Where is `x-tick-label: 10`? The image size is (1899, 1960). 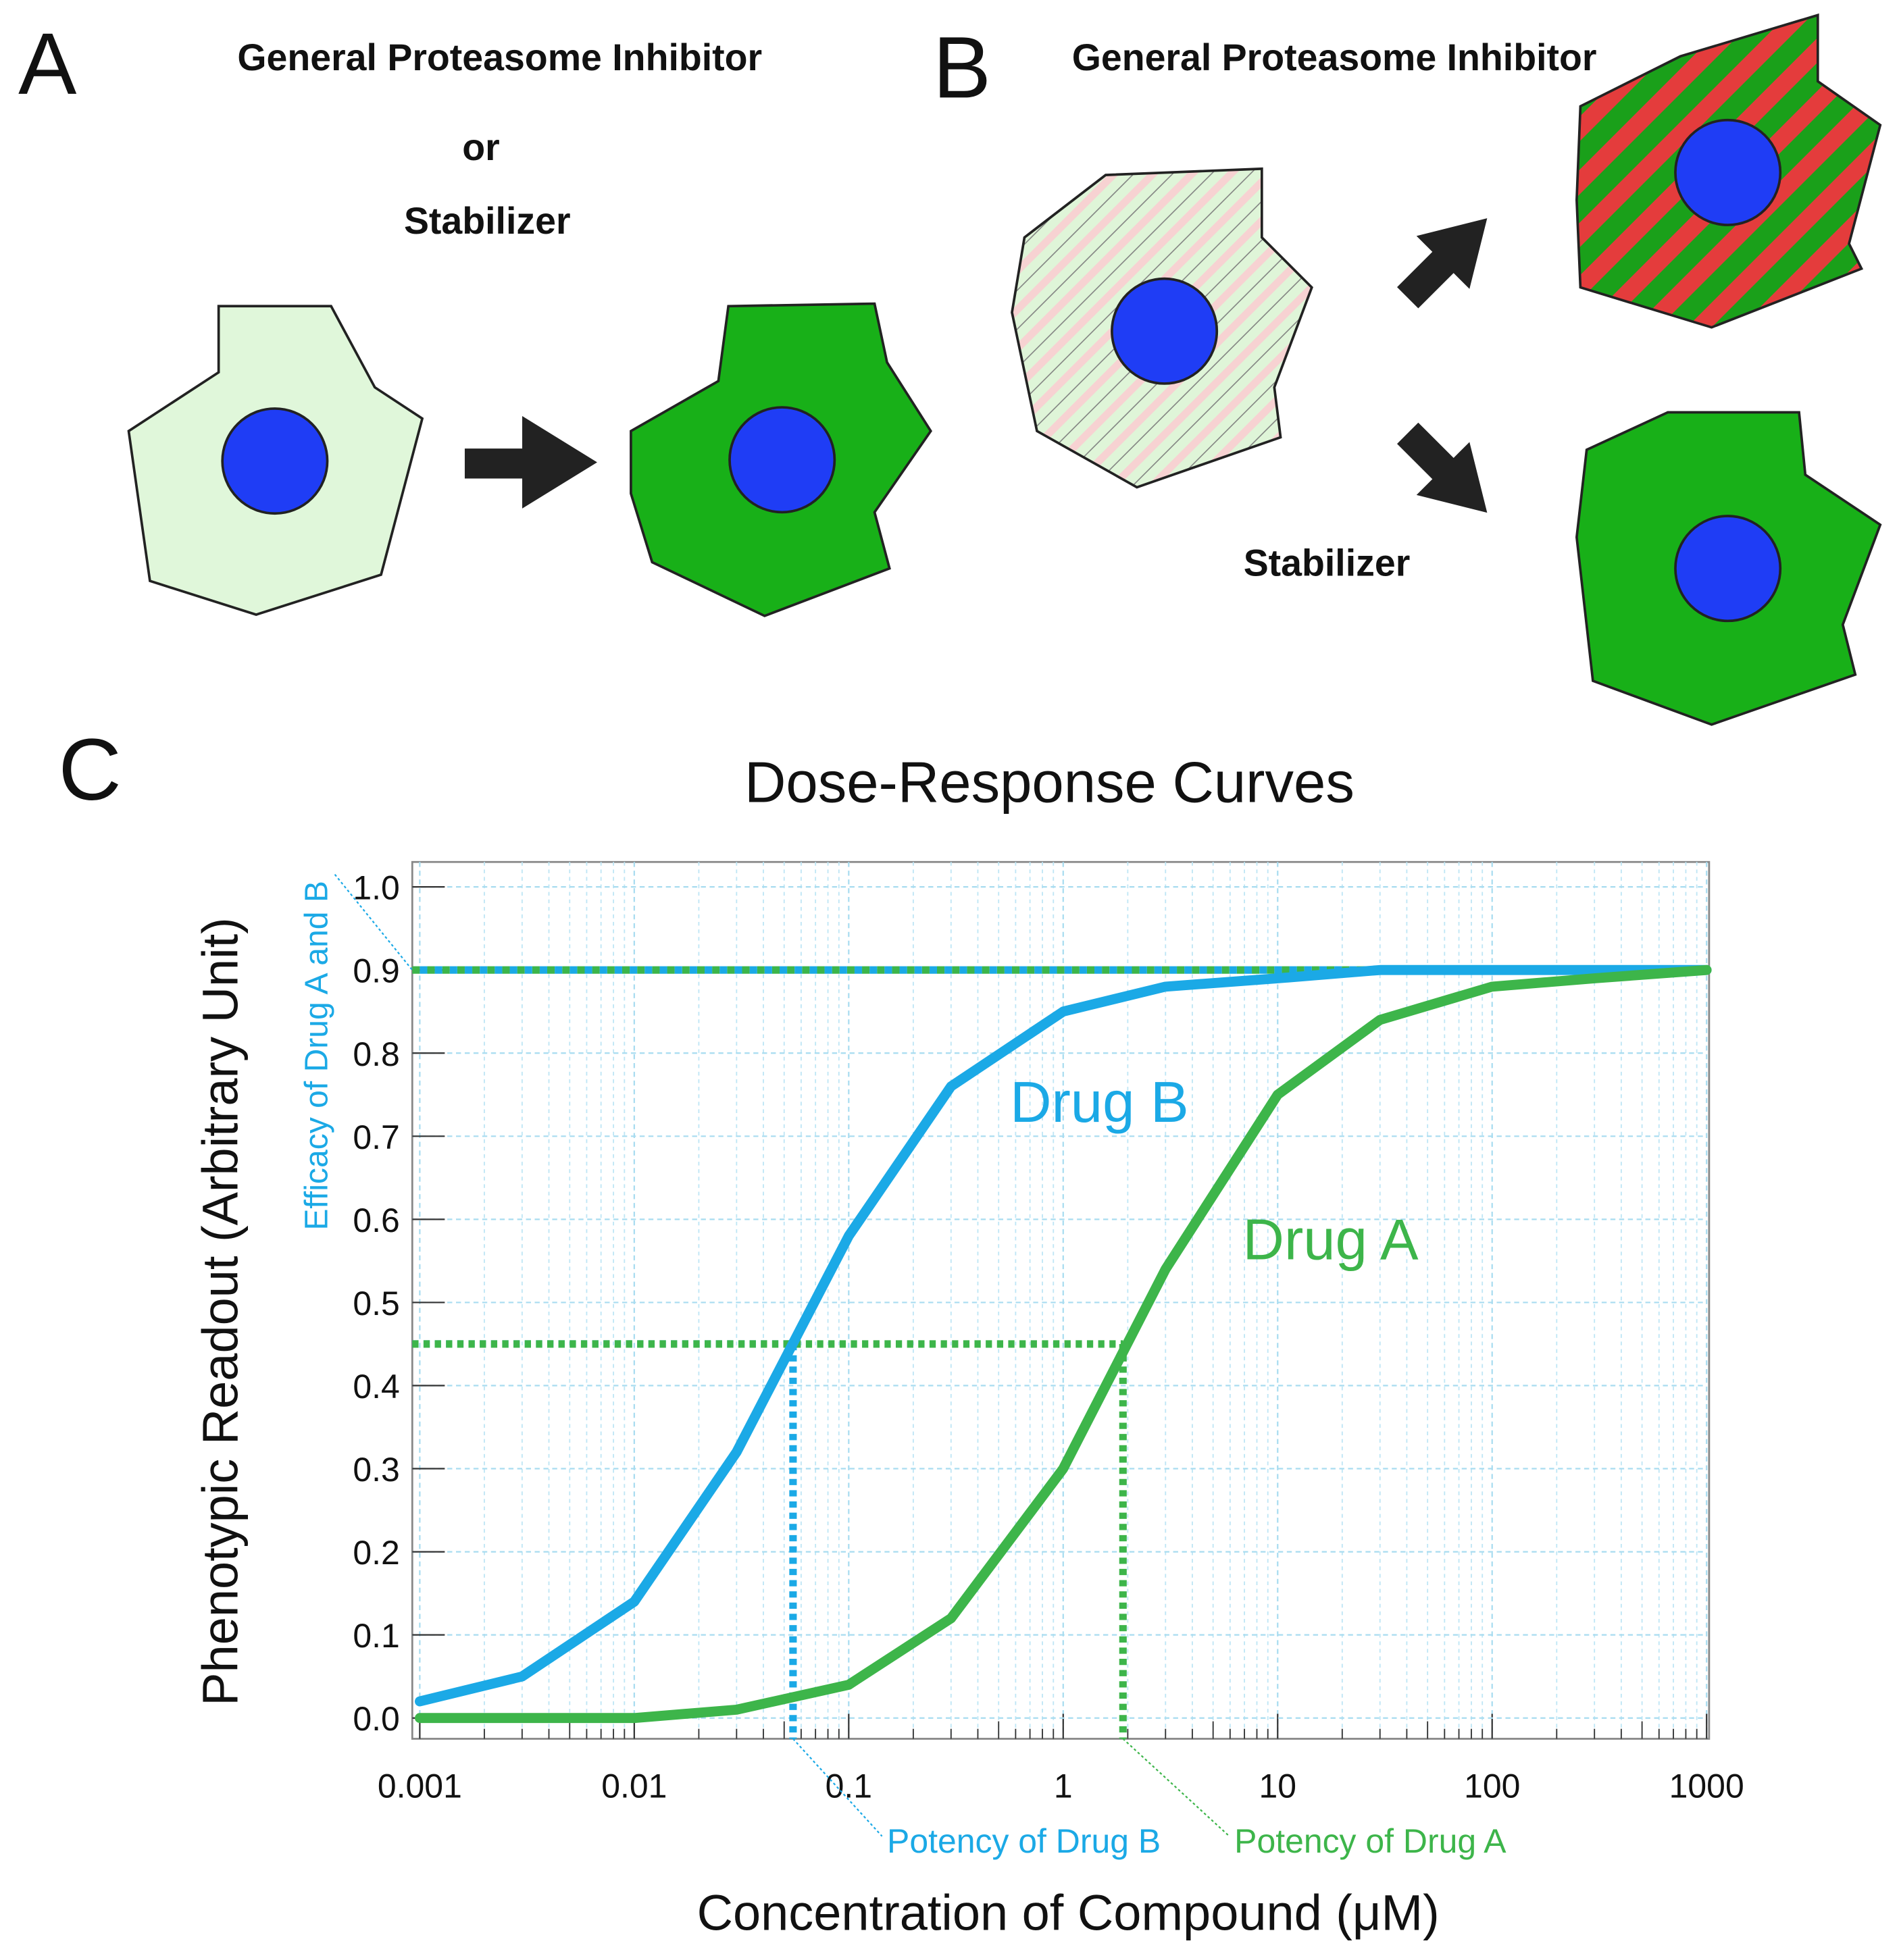
x-tick-label: 10 is located at coordinates (1277, 1786).